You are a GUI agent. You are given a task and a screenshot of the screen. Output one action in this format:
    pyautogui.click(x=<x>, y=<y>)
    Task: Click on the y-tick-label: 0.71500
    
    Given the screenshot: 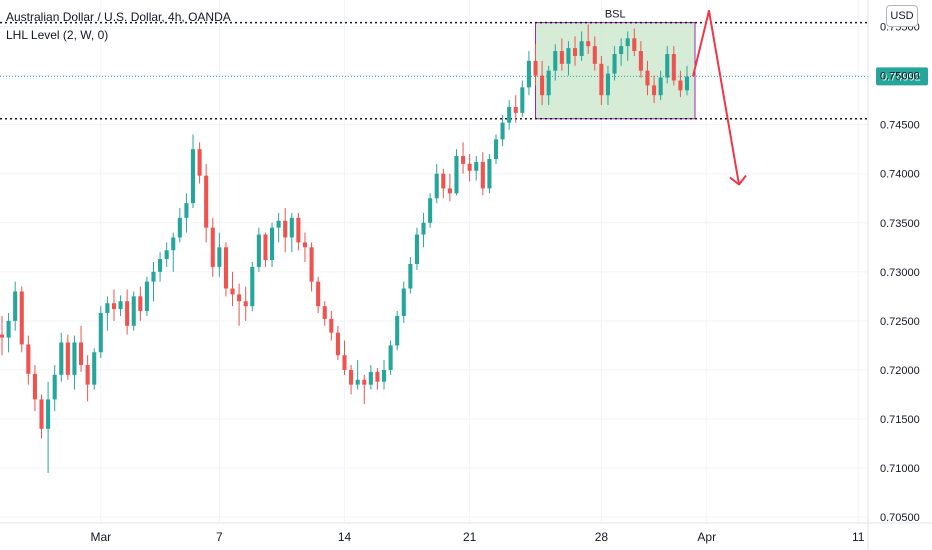 What is the action you would take?
    pyautogui.click(x=900, y=420)
    